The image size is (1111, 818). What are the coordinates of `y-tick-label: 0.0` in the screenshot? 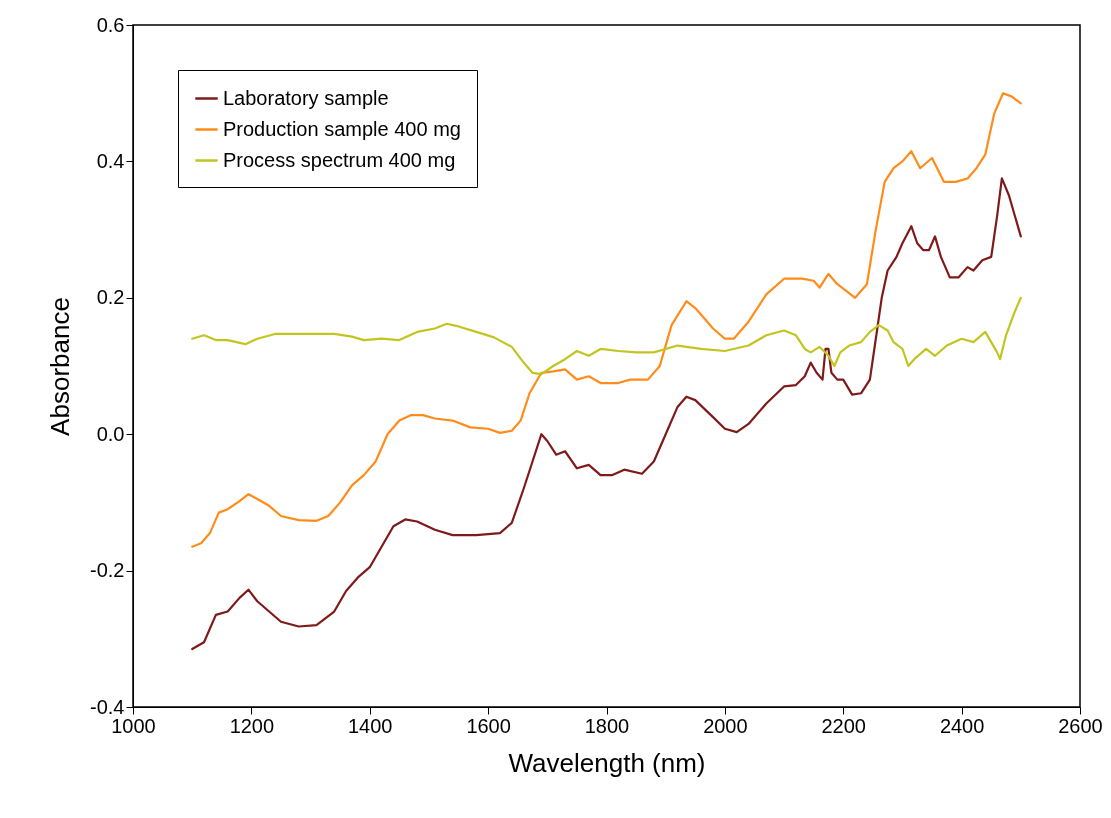 It's located at (110, 433).